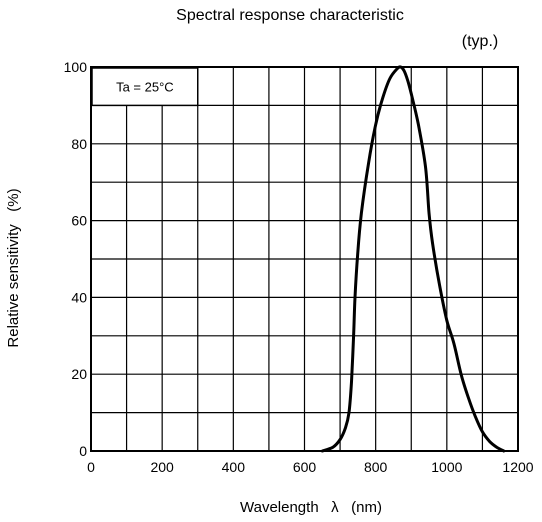 The image size is (542, 522). What do you see at coordinates (79, 144) in the screenshot?
I see `y-tick-label: 80` at bounding box center [79, 144].